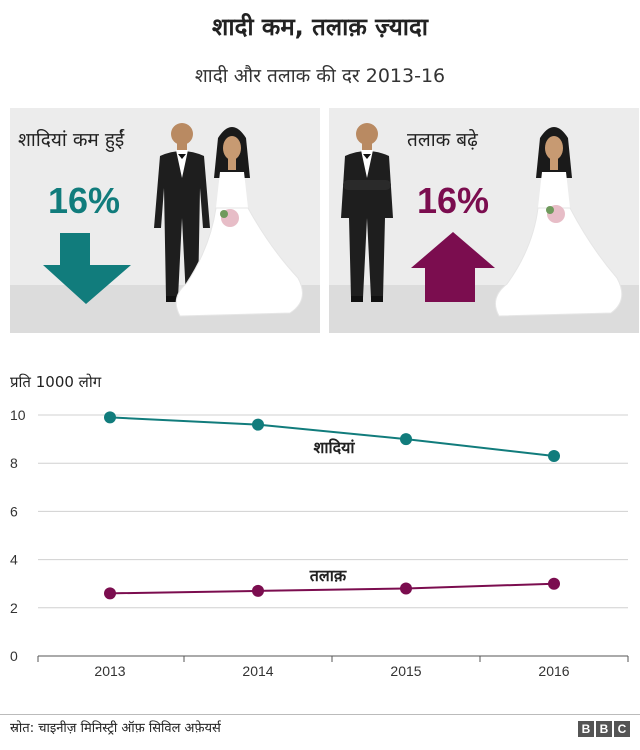 The image size is (640, 750). I want to click on divorces-panel: तलाक बढ़े 16%, so click(484, 220).